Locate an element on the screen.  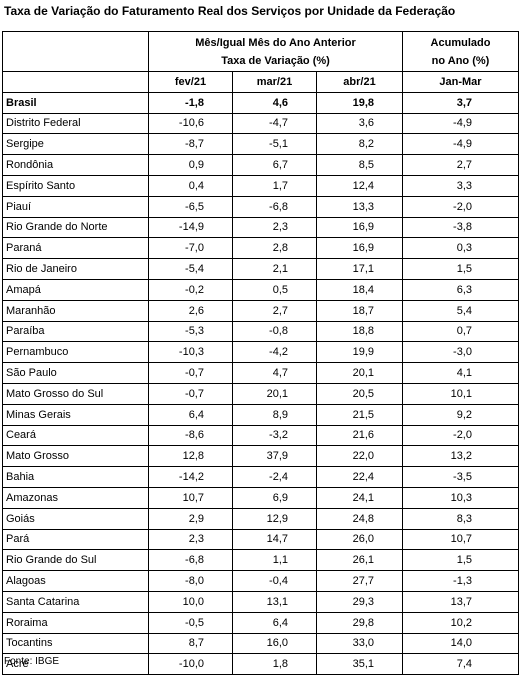
table-row: Espírito Santo 0,4 1,7 12,4 3,3 is located at coordinates (260, 185).